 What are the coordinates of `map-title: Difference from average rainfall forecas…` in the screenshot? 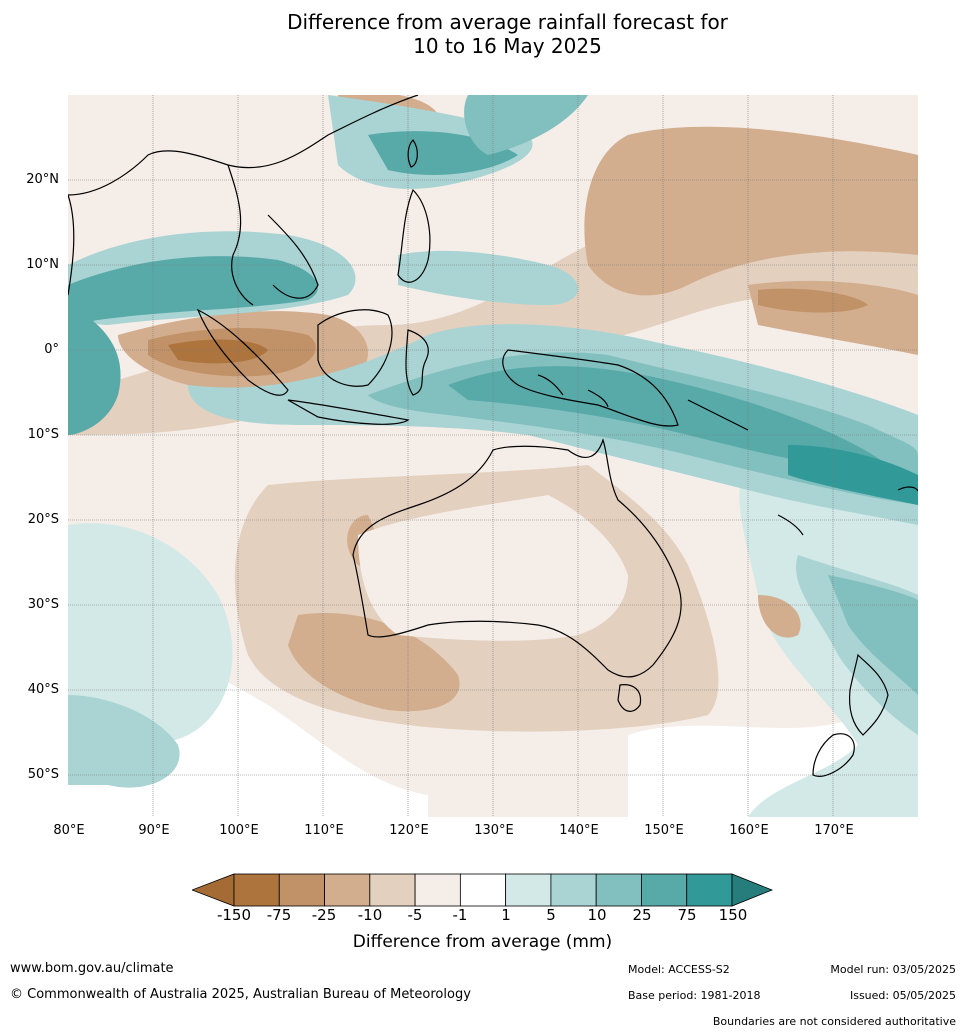 It's located at (482, 34).